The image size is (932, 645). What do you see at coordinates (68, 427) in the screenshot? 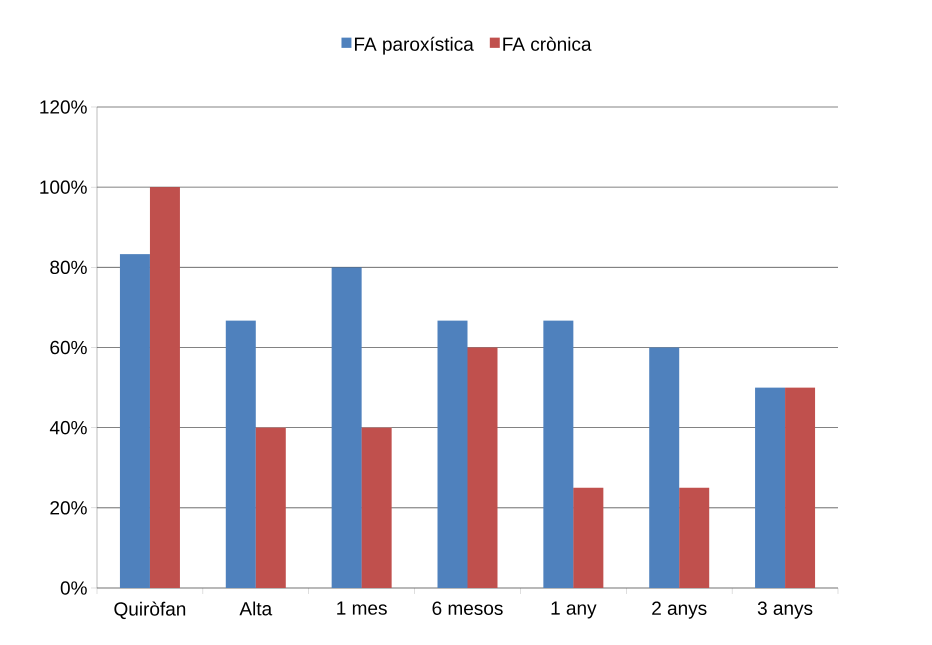
I see `y-tick-label: 40%` at bounding box center [68, 427].